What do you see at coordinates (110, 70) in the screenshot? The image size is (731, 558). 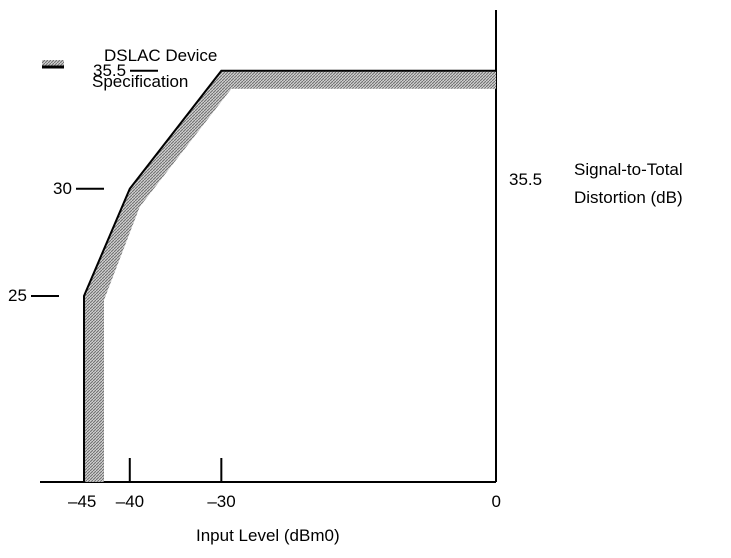 I see `y-tick-label: 35.5` at bounding box center [110, 70].